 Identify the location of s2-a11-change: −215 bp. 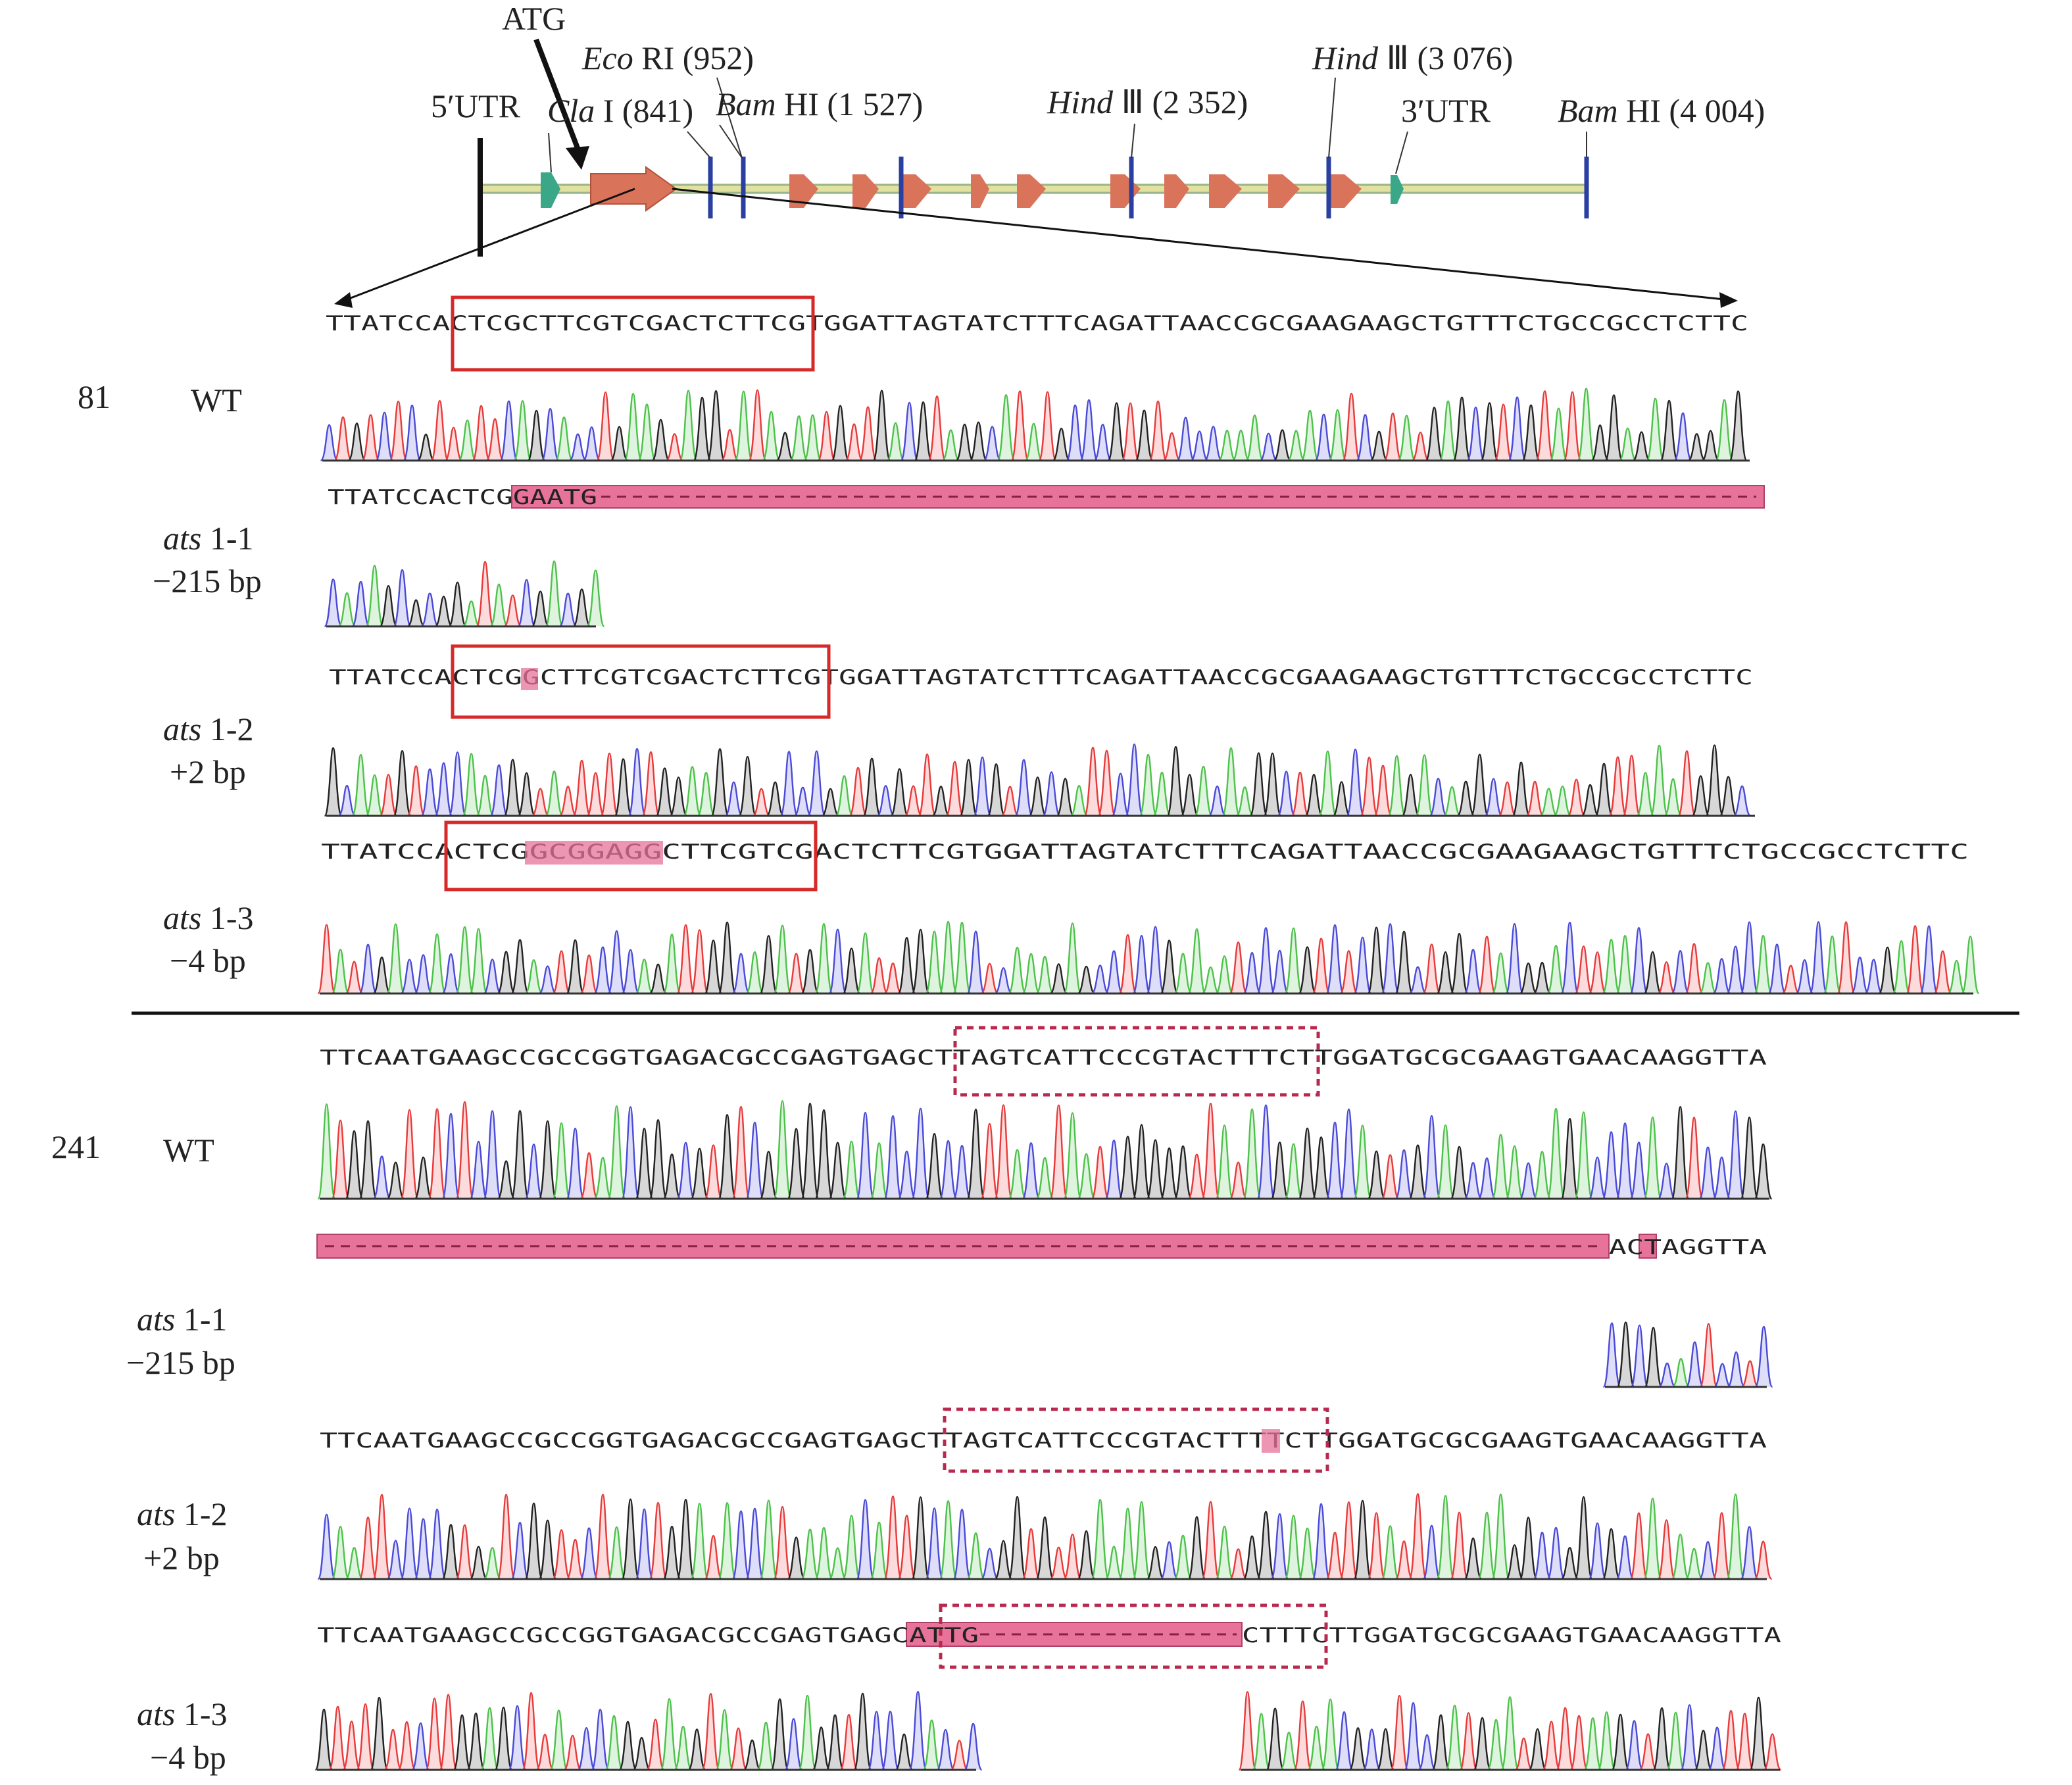
(180, 1362).